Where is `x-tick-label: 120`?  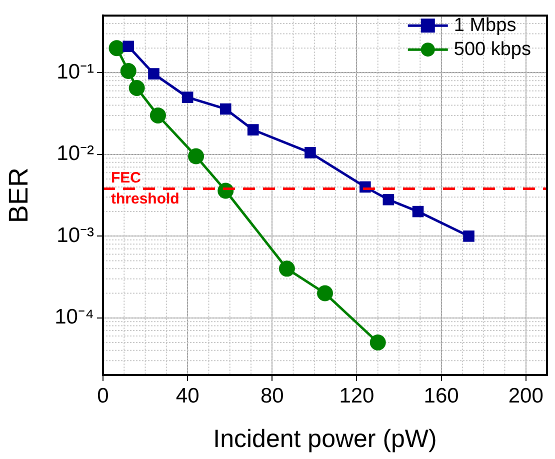
x-tick-label: 120 is located at coordinates (356, 396).